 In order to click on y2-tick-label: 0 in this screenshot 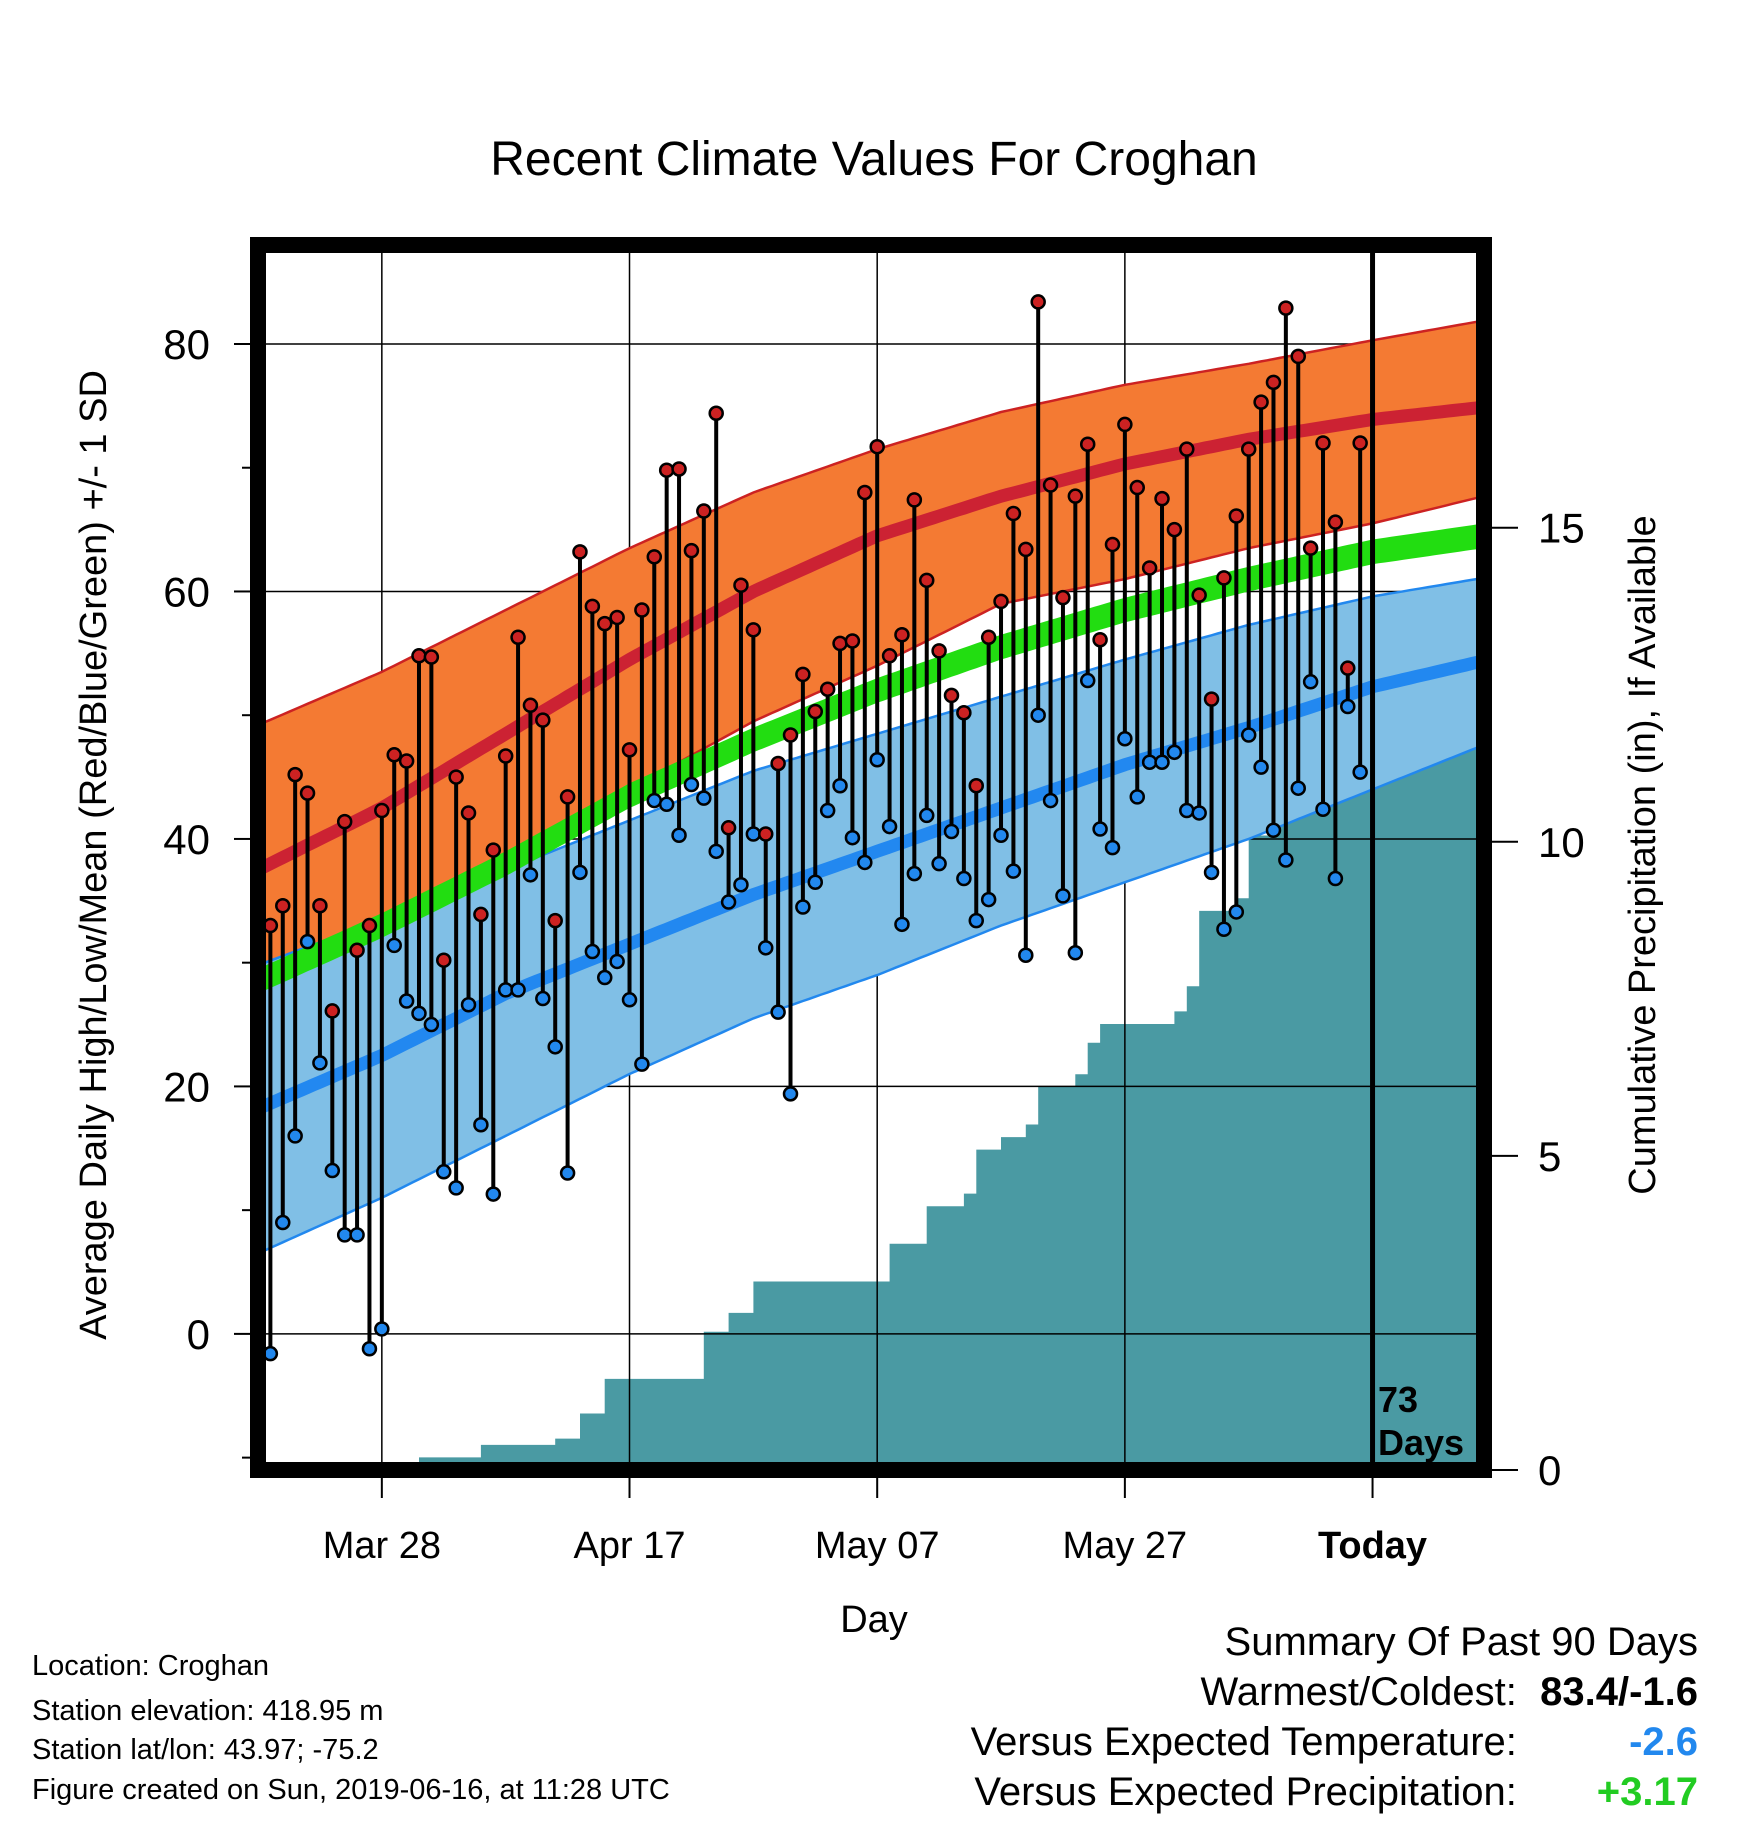, I will do `click(1549, 1470)`.